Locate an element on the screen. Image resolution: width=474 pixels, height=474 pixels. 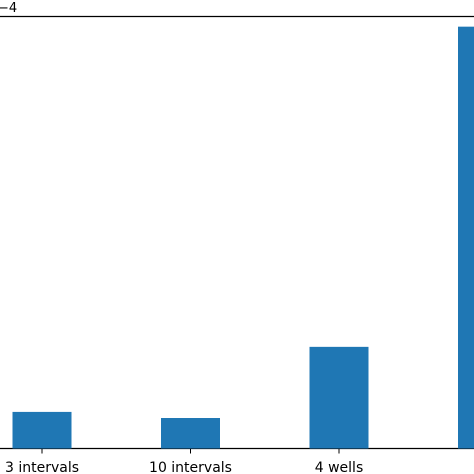
x-tick-label: 3 intervals is located at coordinates (42, 467).